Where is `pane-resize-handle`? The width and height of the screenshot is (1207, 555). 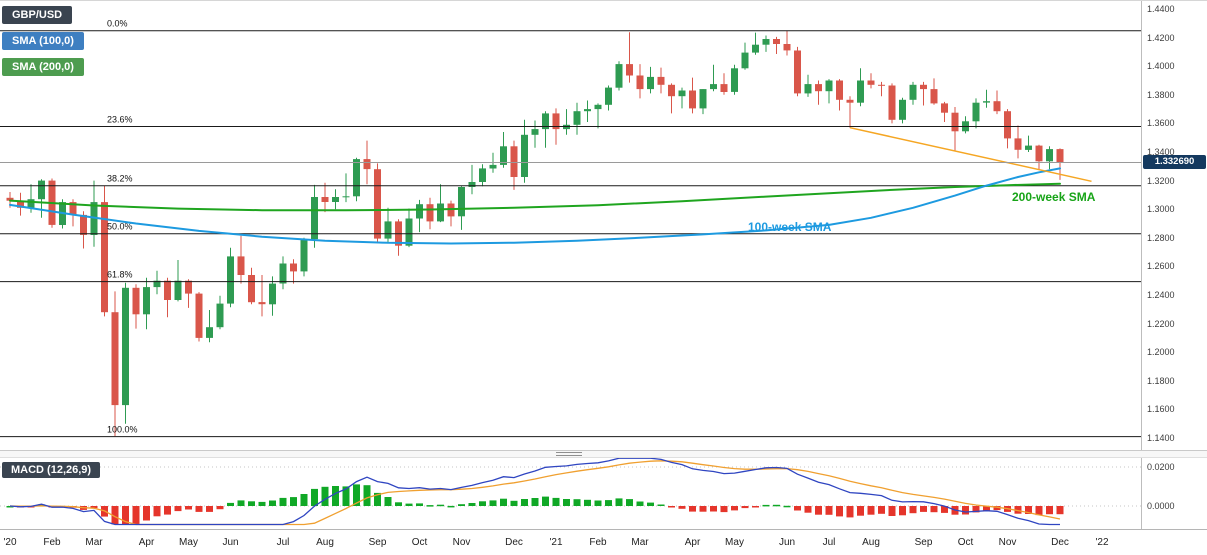 pane-resize-handle is located at coordinates (569, 454).